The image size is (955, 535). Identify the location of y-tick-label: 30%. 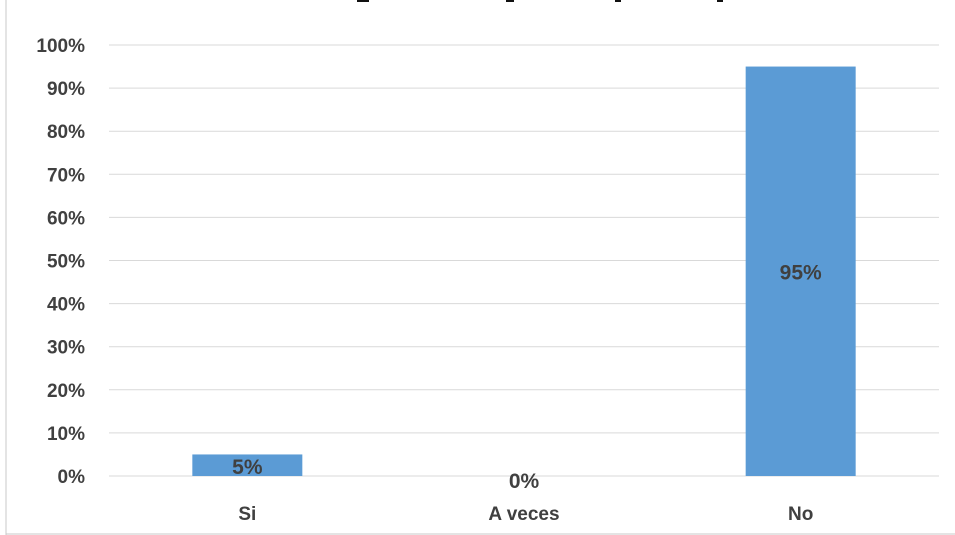
(66, 348).